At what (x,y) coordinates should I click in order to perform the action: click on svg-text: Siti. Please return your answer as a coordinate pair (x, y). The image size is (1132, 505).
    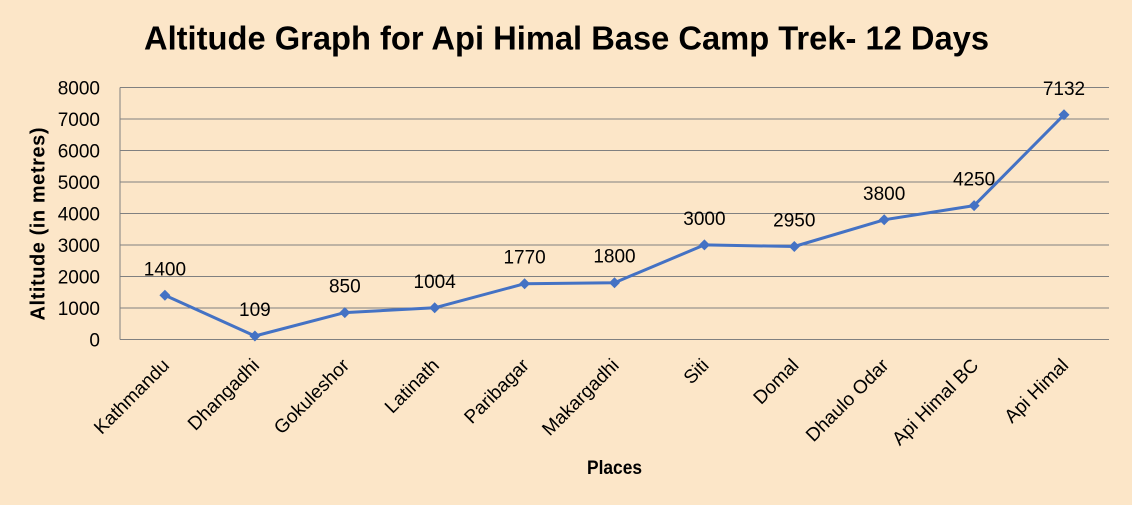
    Looking at the image, I should click on (697, 372).